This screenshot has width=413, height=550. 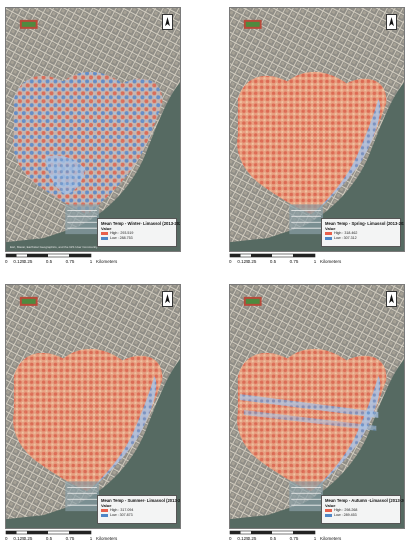 I want to click on legend-high-value: High : 318.462, so click(x=346, y=233).